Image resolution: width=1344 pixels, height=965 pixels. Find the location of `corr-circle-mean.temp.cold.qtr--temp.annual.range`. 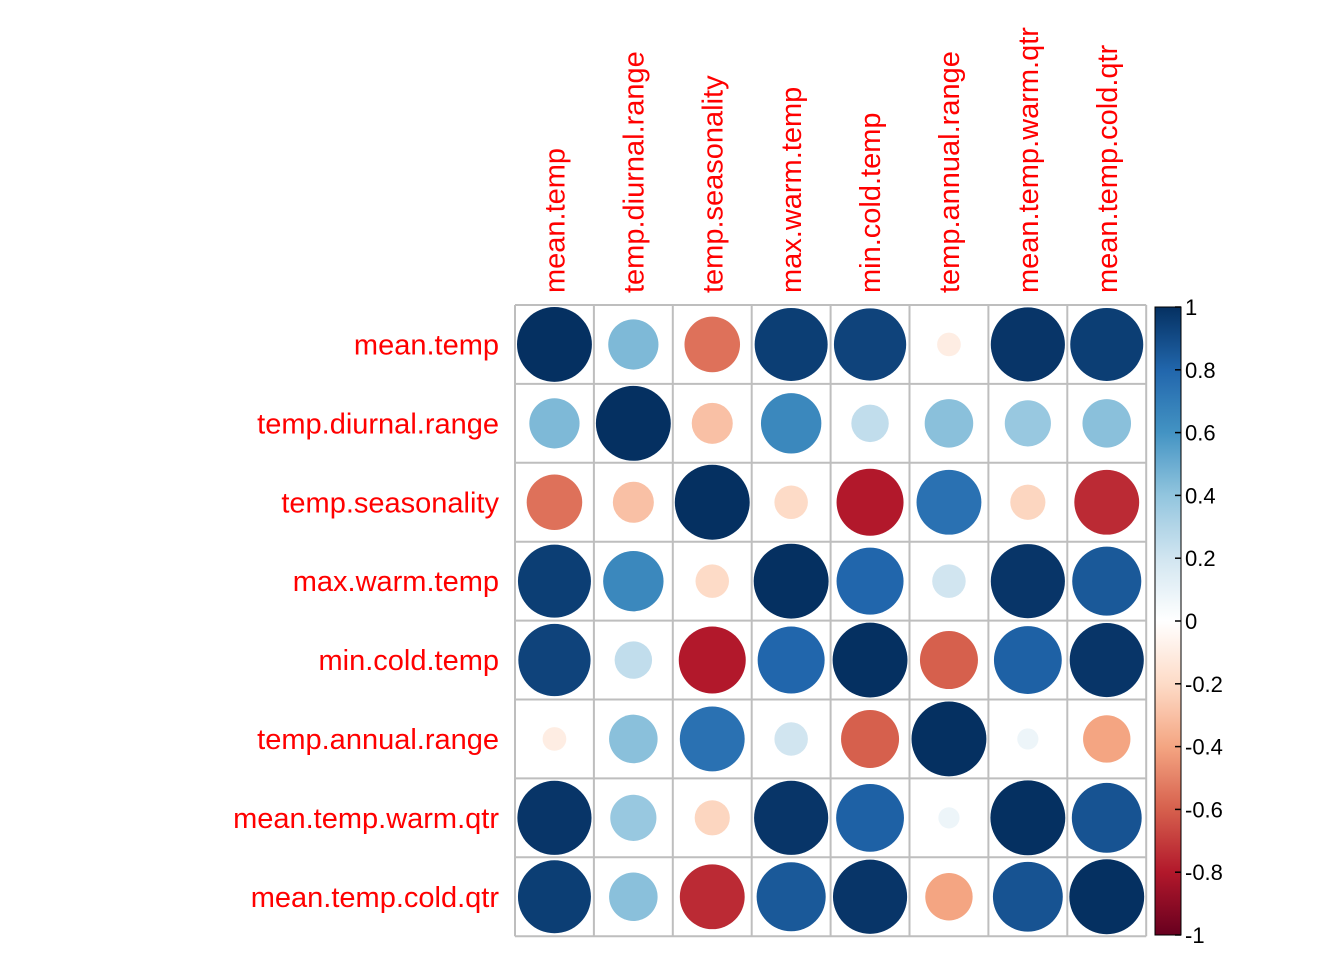

corr-circle-mean.temp.cold.qtr--temp.annual.range is located at coordinates (949, 897).